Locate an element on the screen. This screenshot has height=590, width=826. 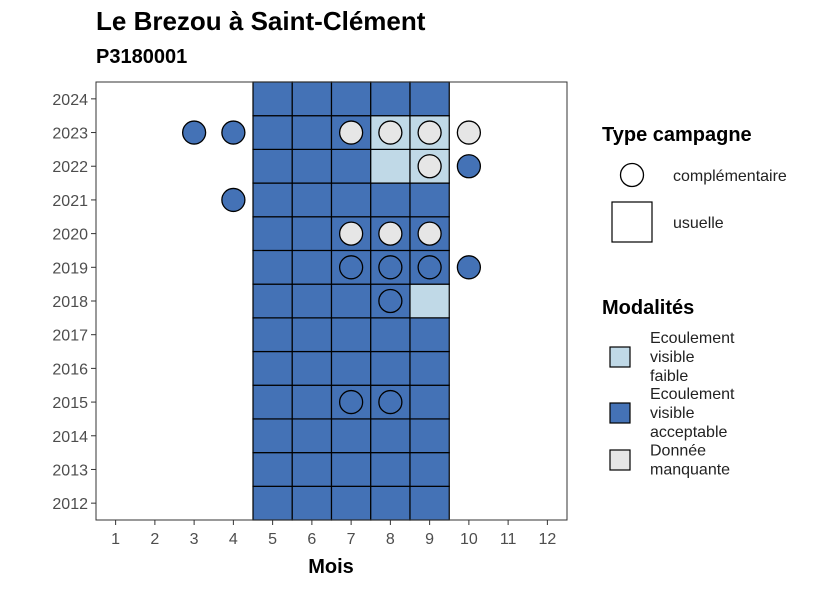
legend-type-campagne: Type campagne complémentaire usuelle is located at coordinates (694, 183).